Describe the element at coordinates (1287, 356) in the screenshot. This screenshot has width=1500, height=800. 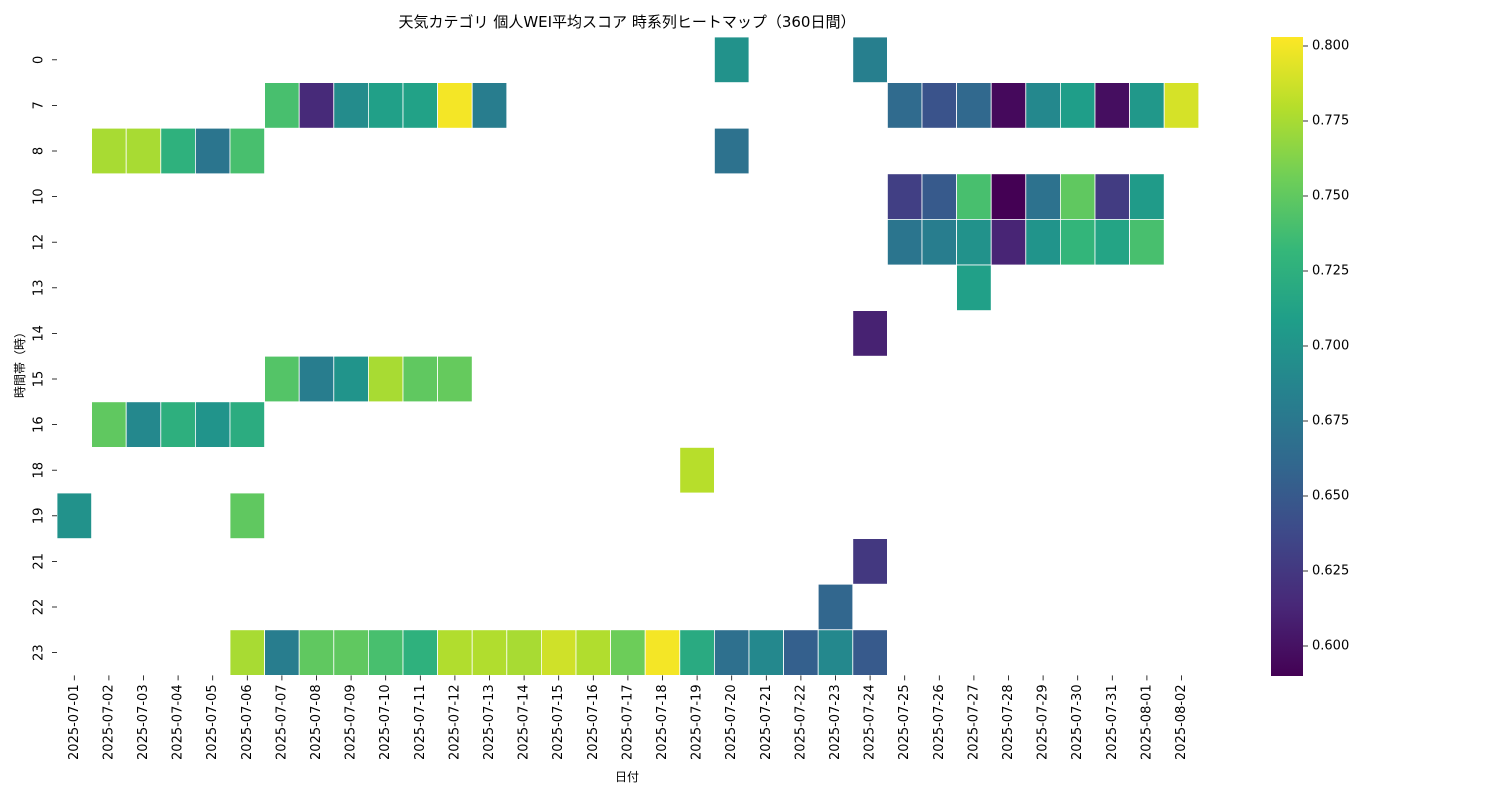
I see `colorbar` at that location.